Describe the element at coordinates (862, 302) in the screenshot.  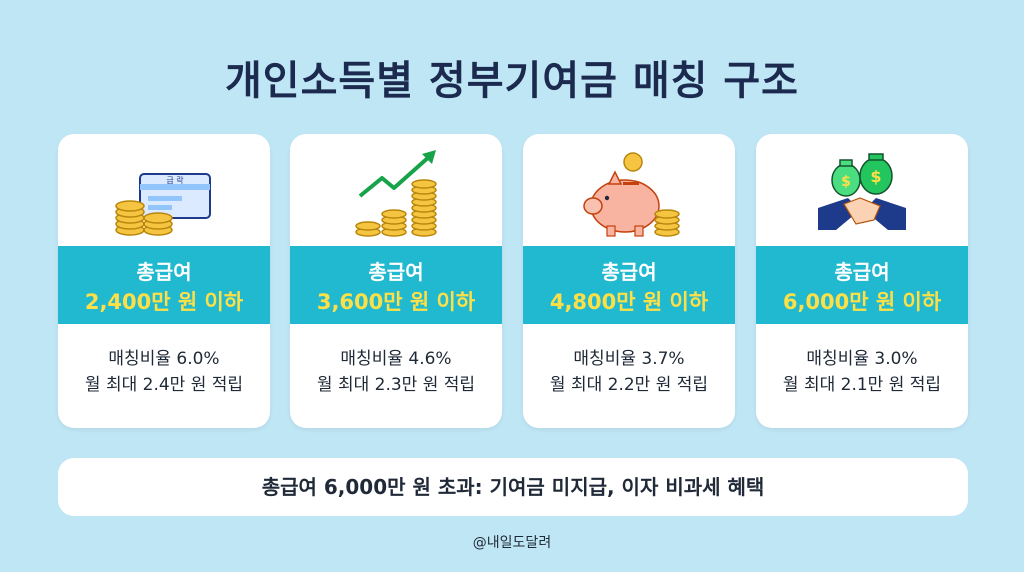
I see `income-threshold: 6,000만 원 이하` at that location.